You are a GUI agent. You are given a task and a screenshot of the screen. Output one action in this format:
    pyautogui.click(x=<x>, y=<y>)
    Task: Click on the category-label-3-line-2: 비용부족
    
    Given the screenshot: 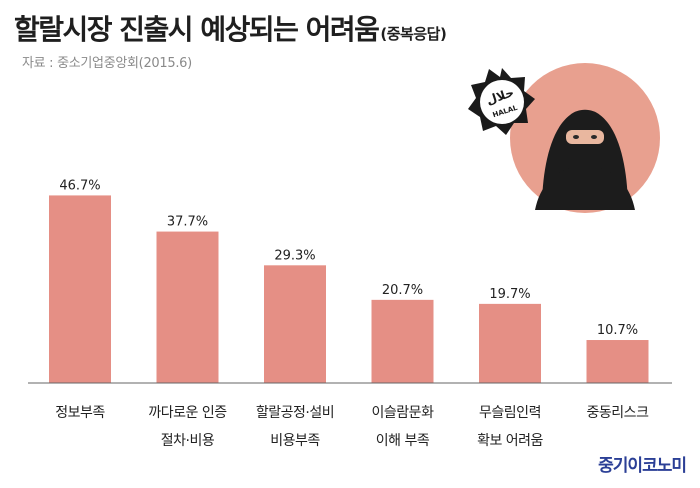 What is the action you would take?
    pyautogui.click(x=295, y=441)
    